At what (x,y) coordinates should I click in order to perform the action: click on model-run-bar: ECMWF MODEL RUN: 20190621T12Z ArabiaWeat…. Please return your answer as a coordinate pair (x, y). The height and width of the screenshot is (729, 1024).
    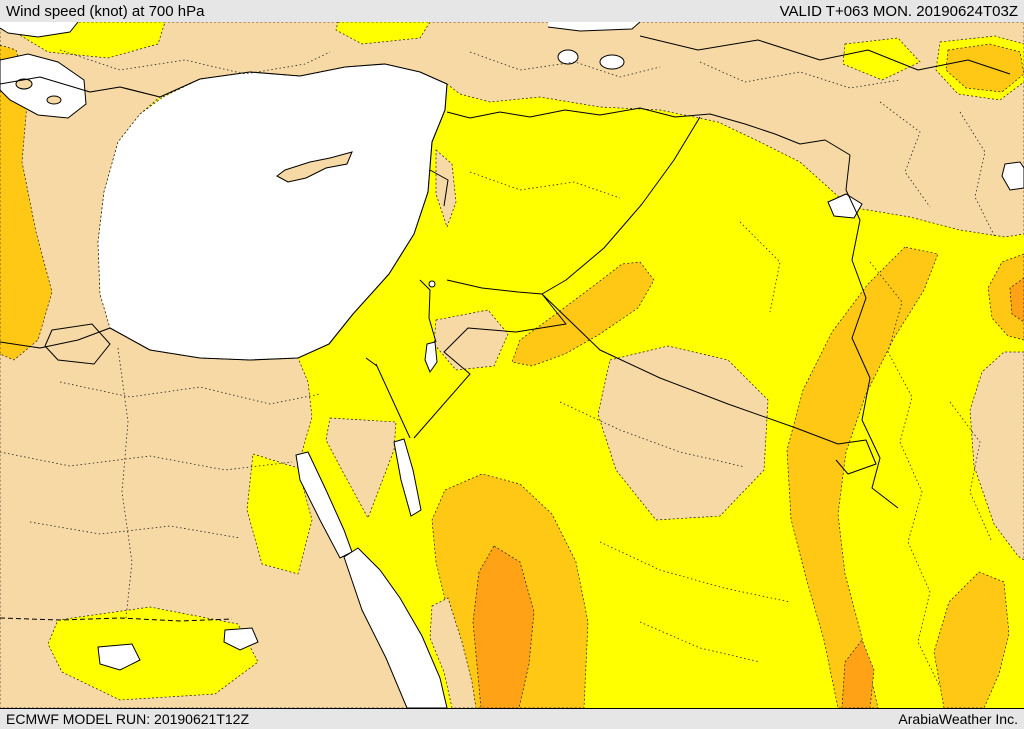
    Looking at the image, I should click on (512, 718).